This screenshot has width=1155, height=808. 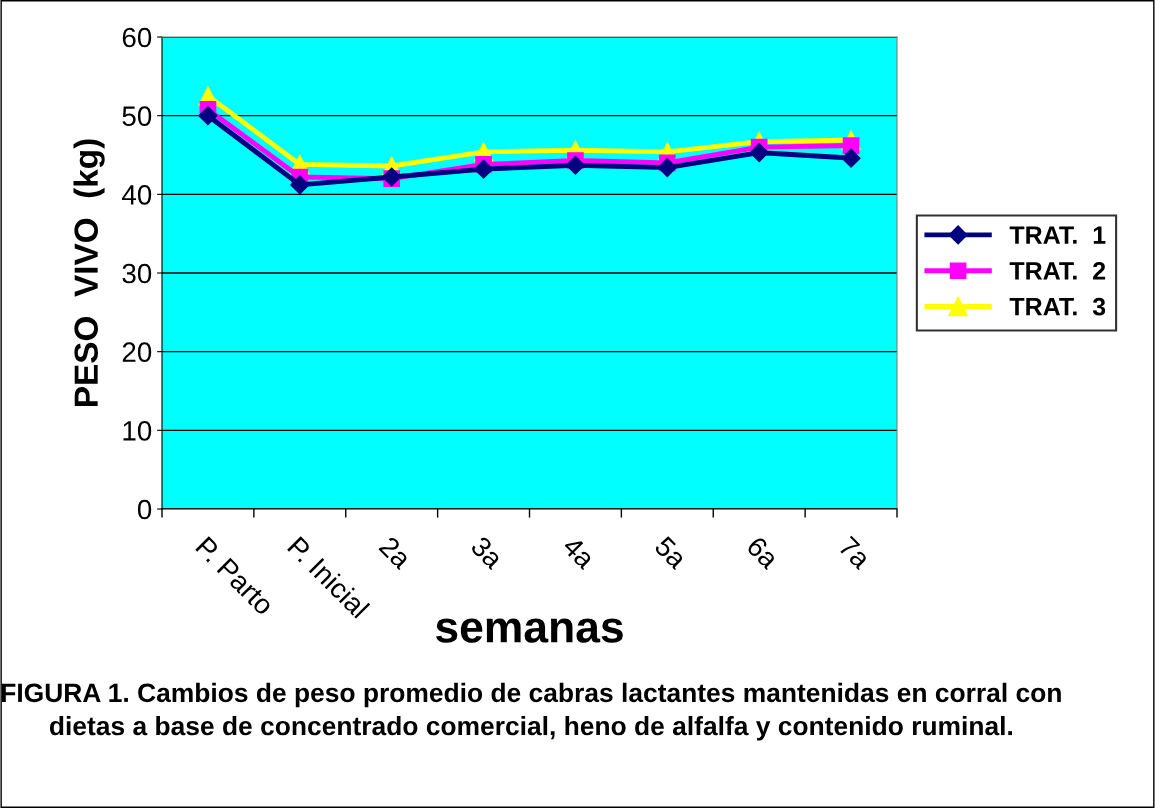 I want to click on y-tick-label: 40, so click(x=137, y=195).